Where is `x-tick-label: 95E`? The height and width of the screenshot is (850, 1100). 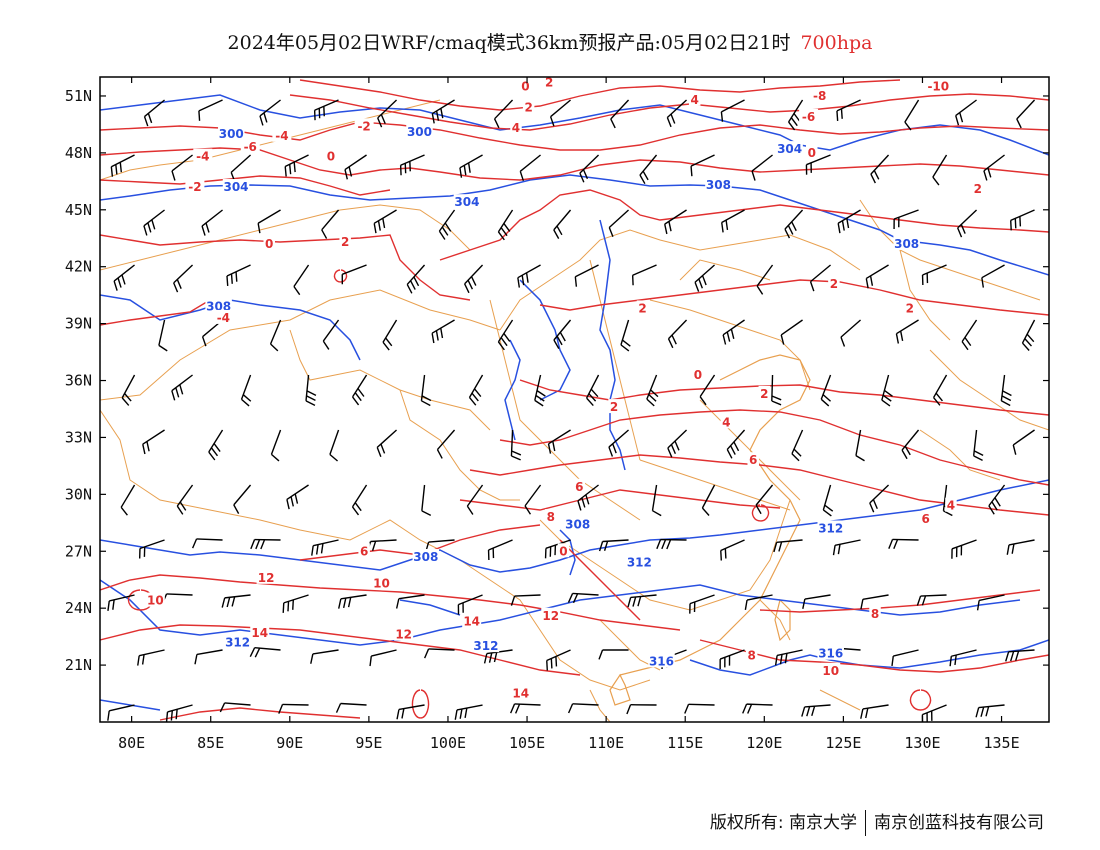
x-tick-label: 95E is located at coordinates (368, 743).